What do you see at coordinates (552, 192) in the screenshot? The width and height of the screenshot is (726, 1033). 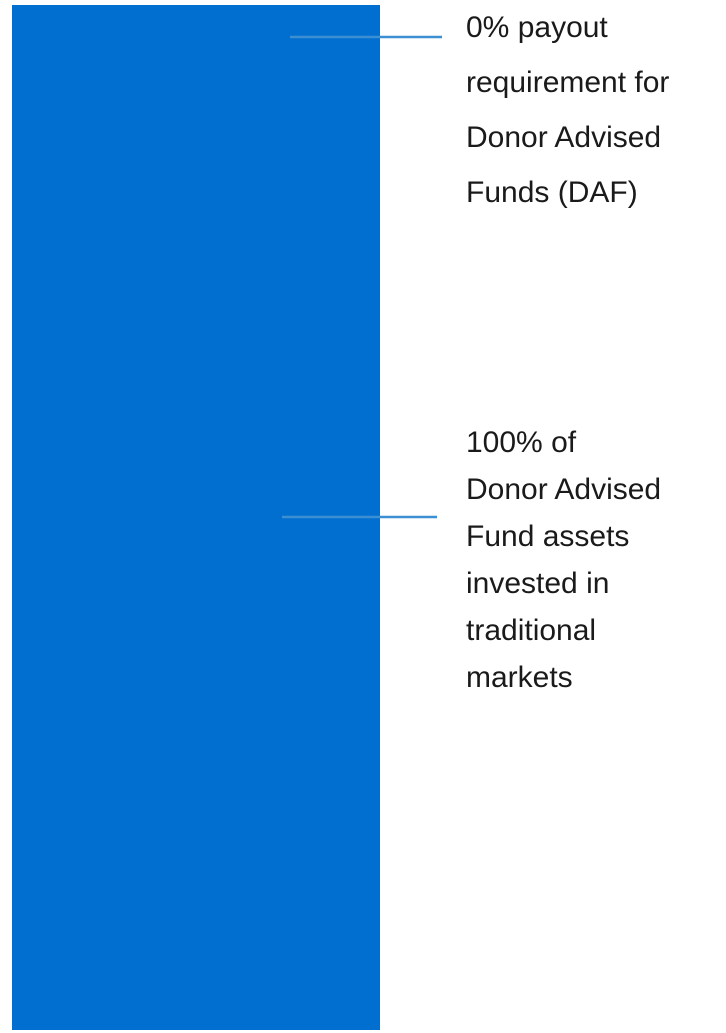 I see `callout-text: Funds (DAF)` at bounding box center [552, 192].